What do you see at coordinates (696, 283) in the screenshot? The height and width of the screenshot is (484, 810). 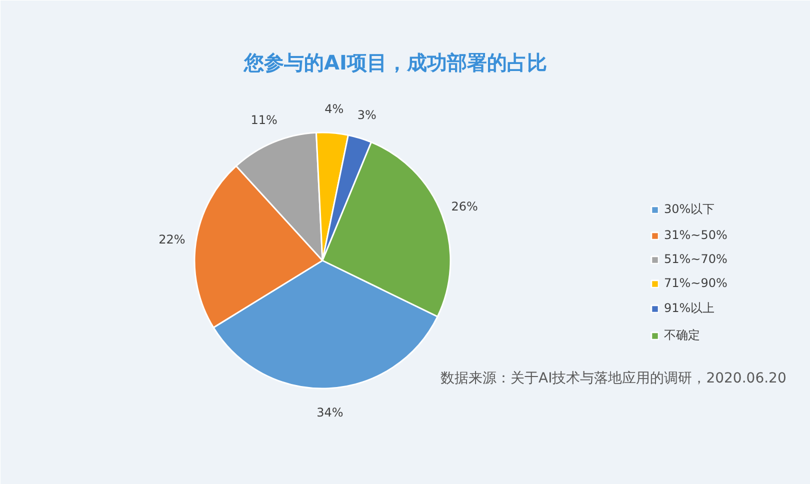 I see `legend-label: 71%~90%` at bounding box center [696, 283].